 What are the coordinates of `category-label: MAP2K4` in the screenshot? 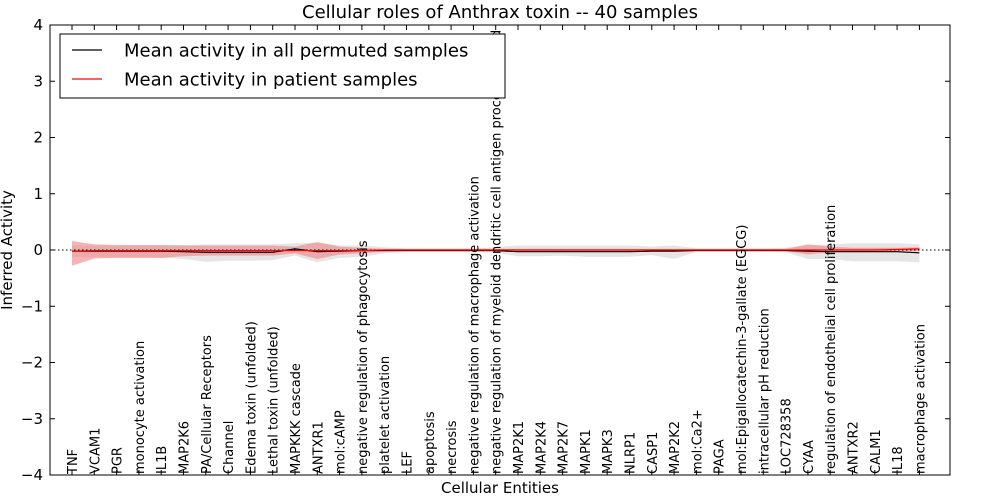 It's located at (541, 447).